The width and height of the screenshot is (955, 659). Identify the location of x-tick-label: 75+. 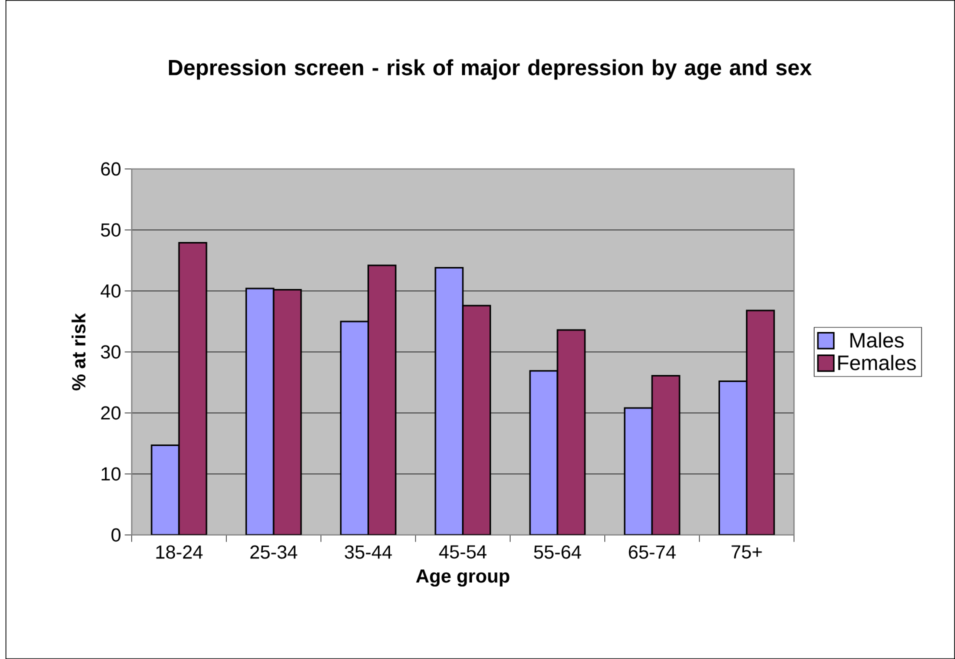
(747, 552).